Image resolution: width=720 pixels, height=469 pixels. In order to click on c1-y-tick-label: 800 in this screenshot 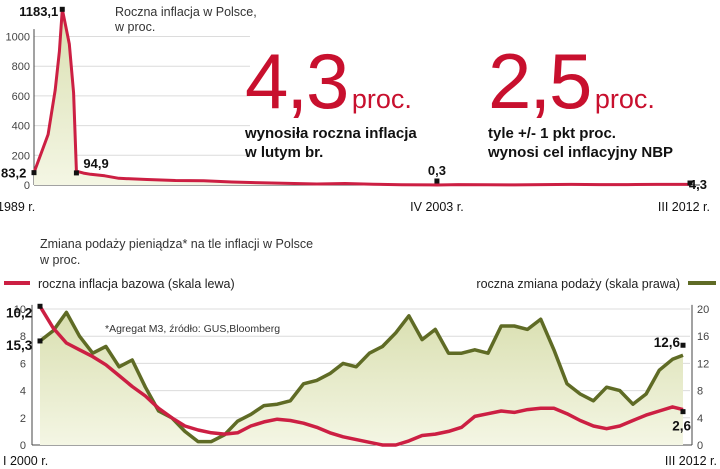, I will do `click(21, 67)`.